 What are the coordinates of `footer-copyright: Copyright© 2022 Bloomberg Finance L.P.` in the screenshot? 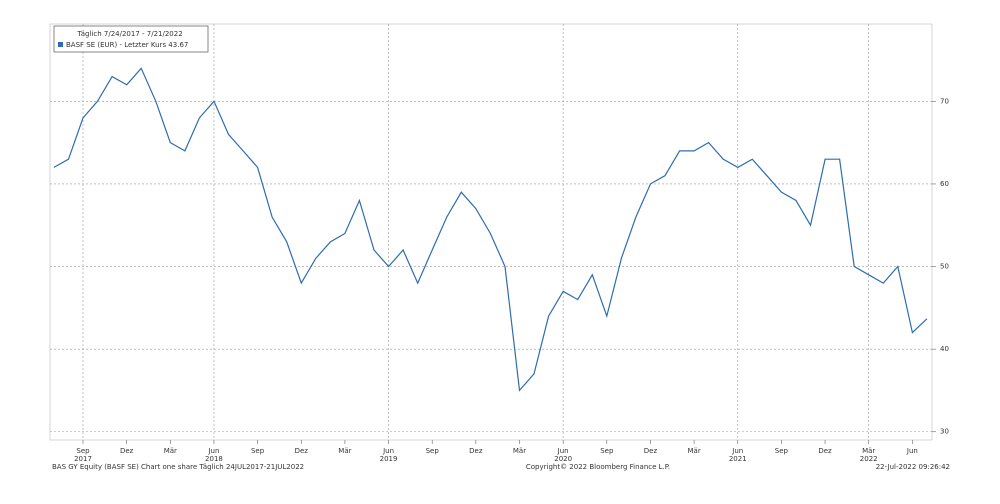 It's located at (598, 467).